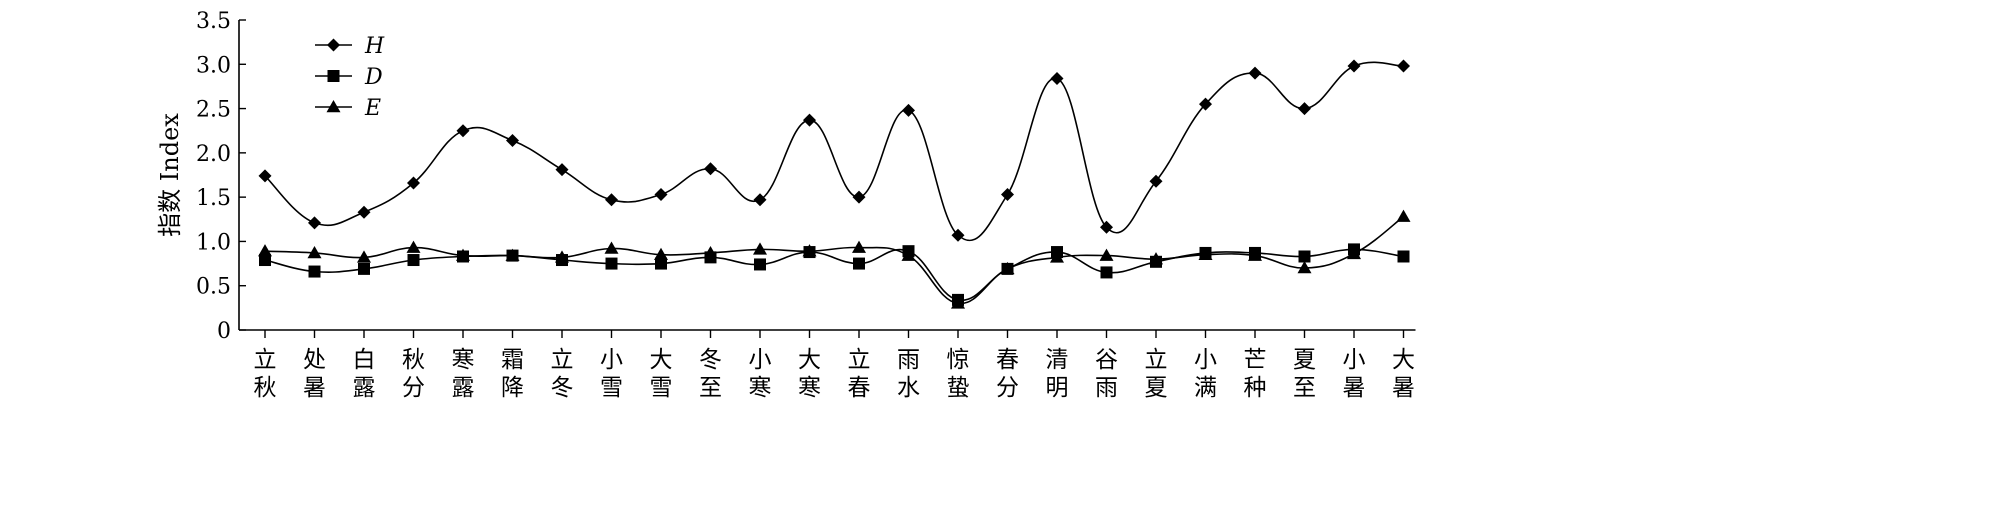  What do you see at coordinates (213, 110) in the screenshot?
I see `y-tick-label: 2.5` at bounding box center [213, 110].